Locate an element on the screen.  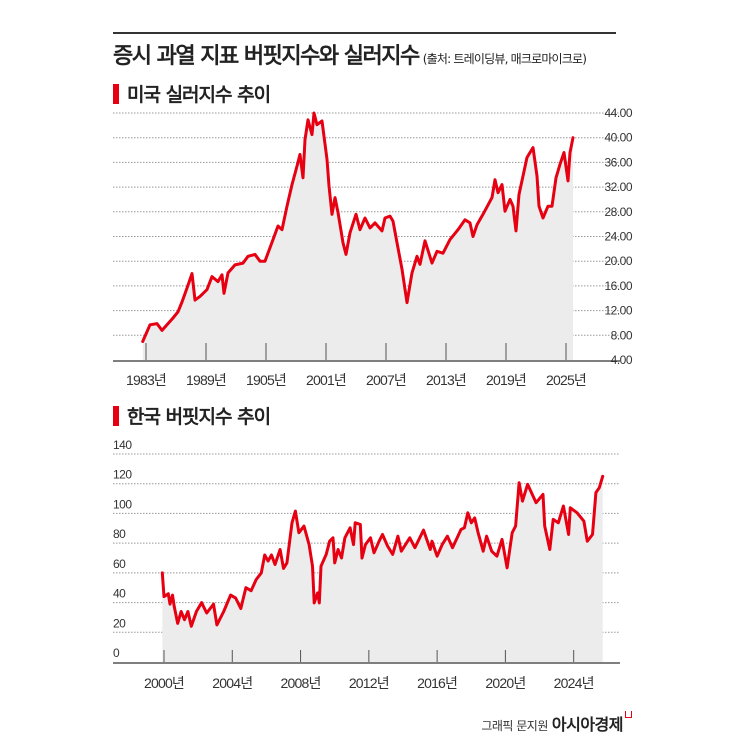
y-tick-label: 24.00 is located at coordinates (618, 237).